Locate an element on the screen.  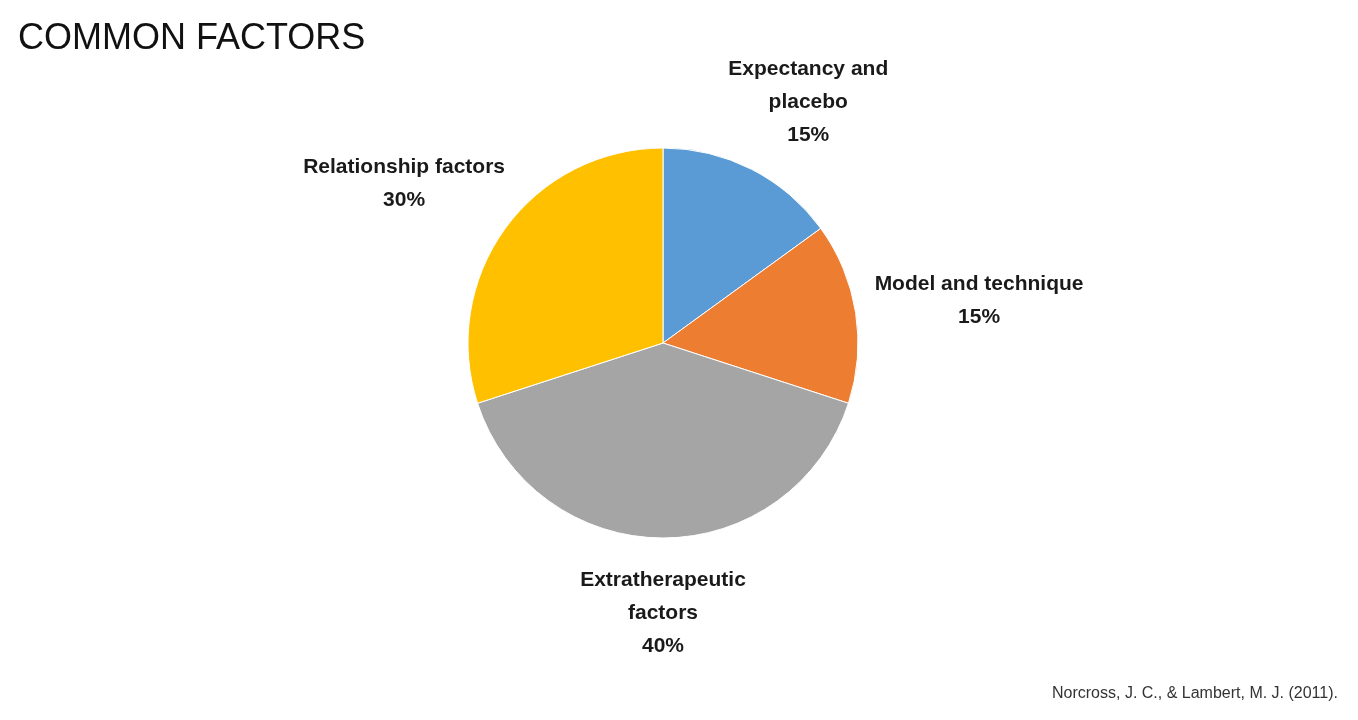
slice-label: Relationship factors is located at coordinates (404, 166).